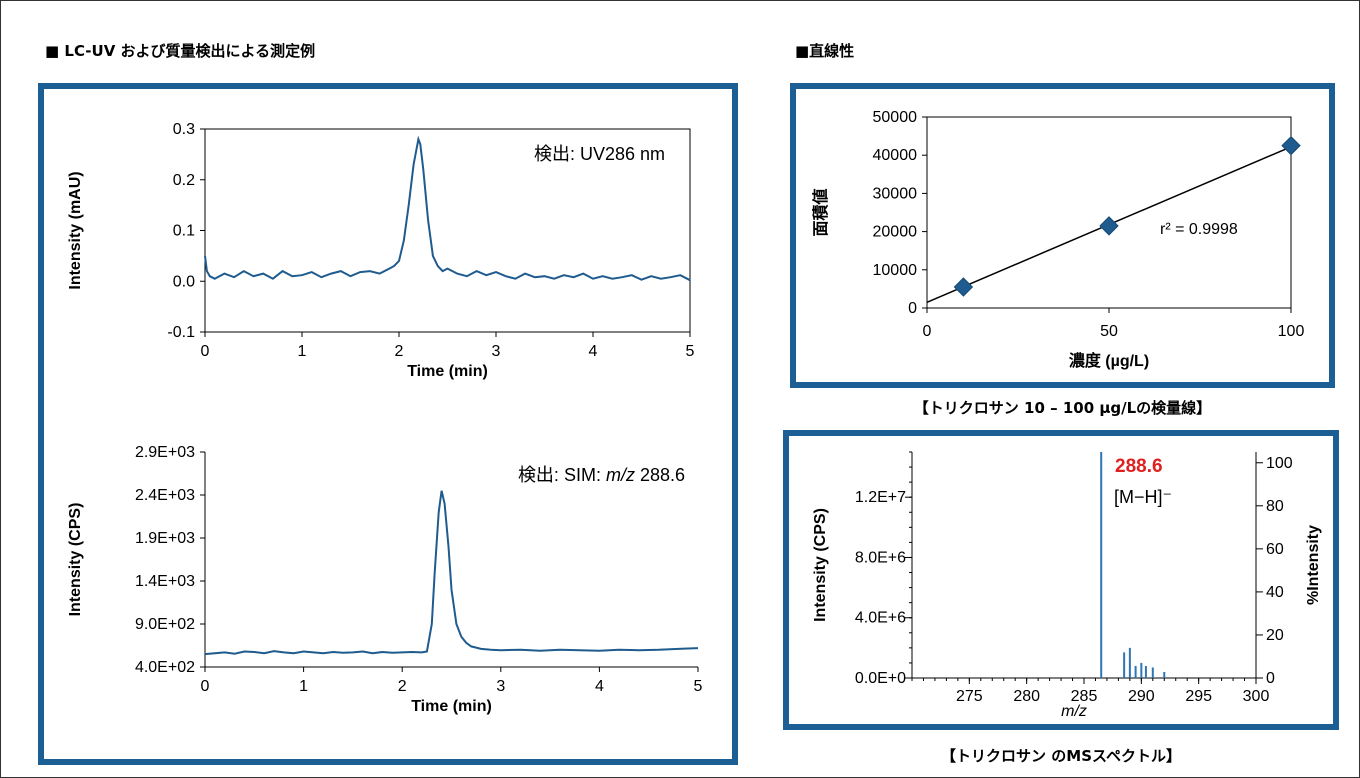 This screenshot has height=778, width=1360. What do you see at coordinates (1291, 331) in the screenshot?
I see `calibration-x-tick-label: 100` at bounding box center [1291, 331].